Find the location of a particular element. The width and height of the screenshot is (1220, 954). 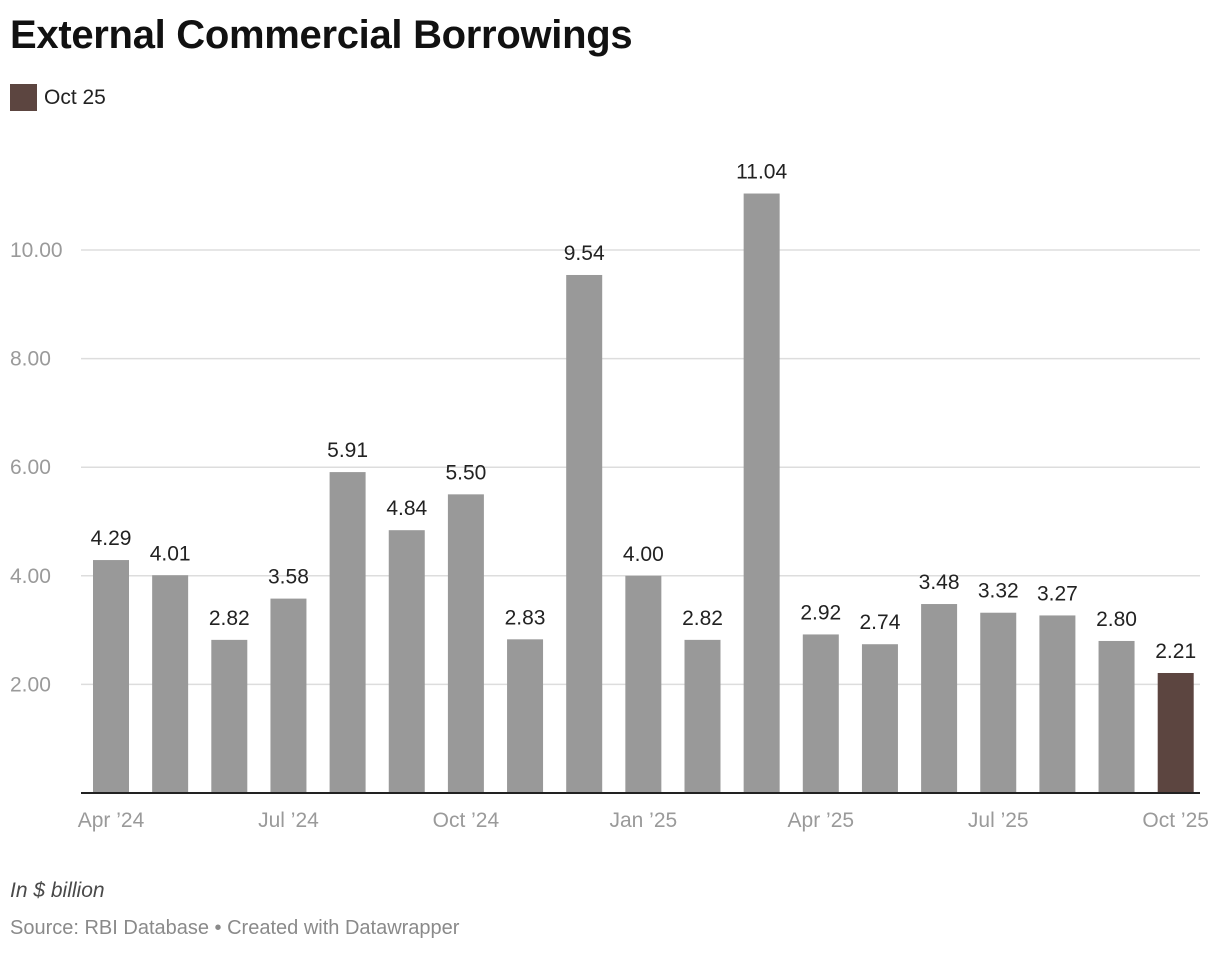

x-tick-label: Oct ’24 is located at coordinates (466, 820).